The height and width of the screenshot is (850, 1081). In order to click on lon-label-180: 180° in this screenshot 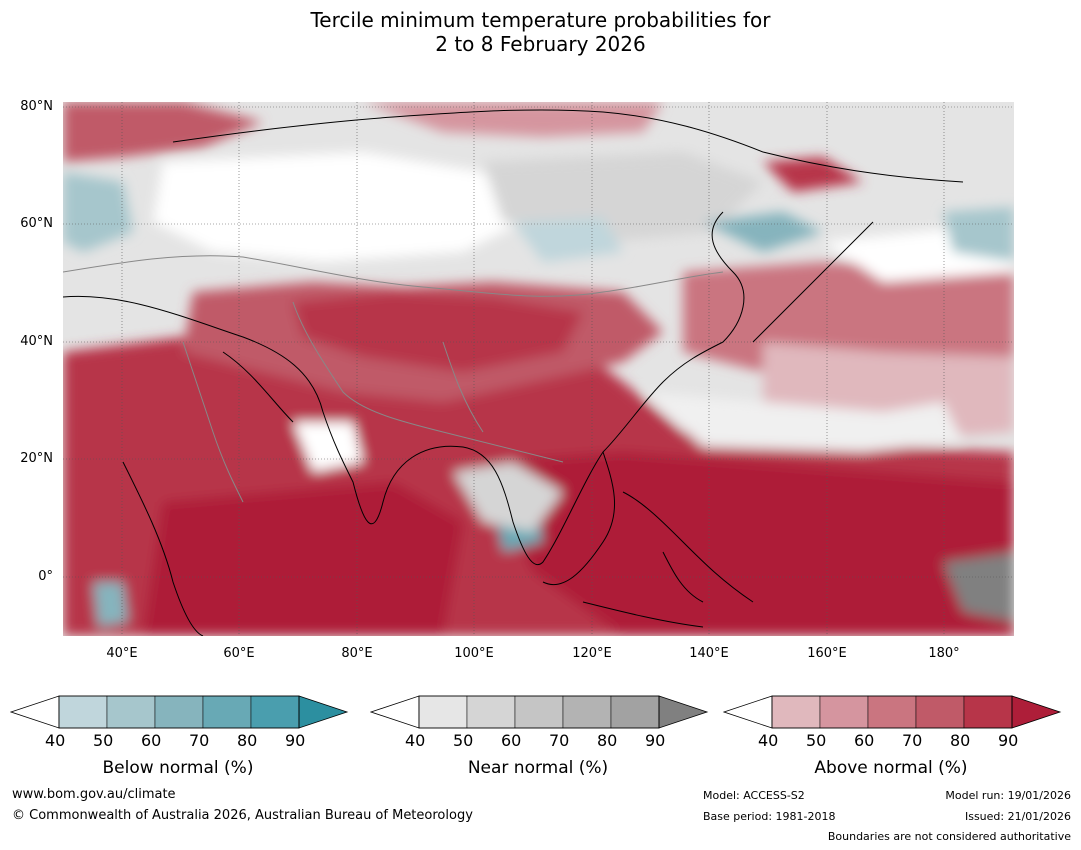, I will do `click(944, 653)`.